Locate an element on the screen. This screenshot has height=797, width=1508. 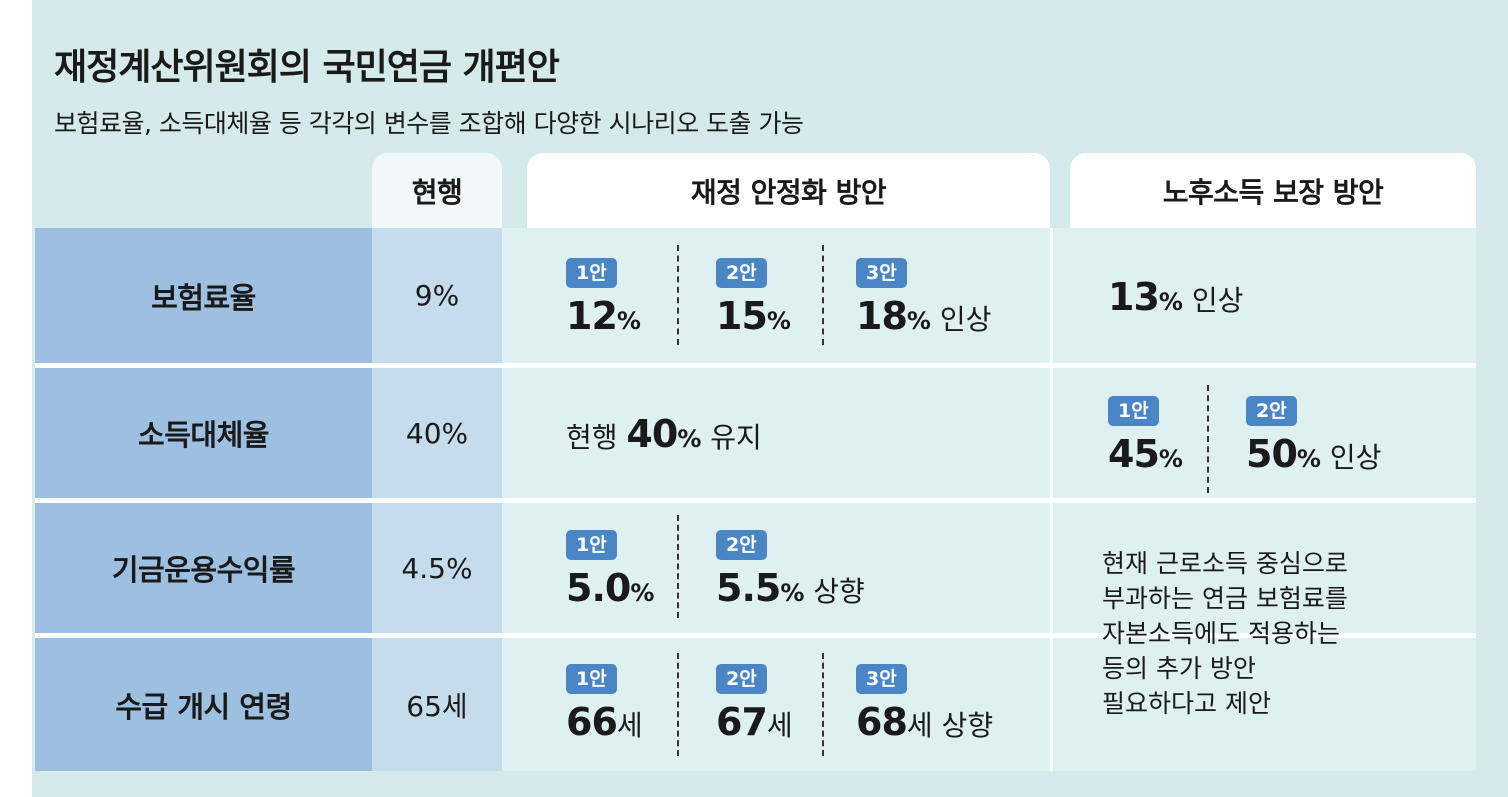
age-option-1: 1안 66세 is located at coordinates (604, 704).